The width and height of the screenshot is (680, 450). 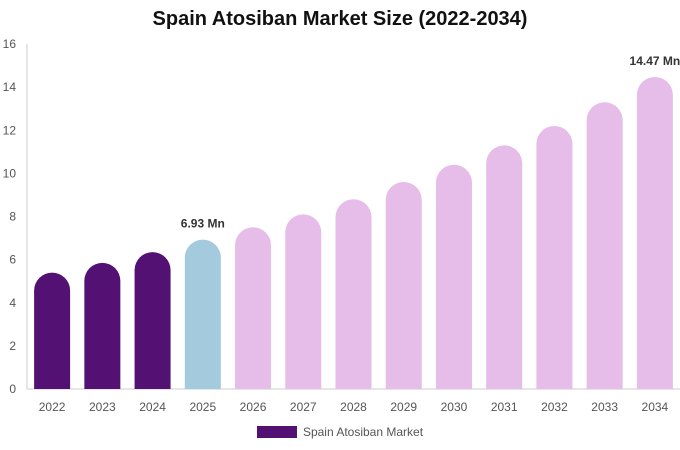 I want to click on x-tick-label: 2026, so click(x=253, y=407).